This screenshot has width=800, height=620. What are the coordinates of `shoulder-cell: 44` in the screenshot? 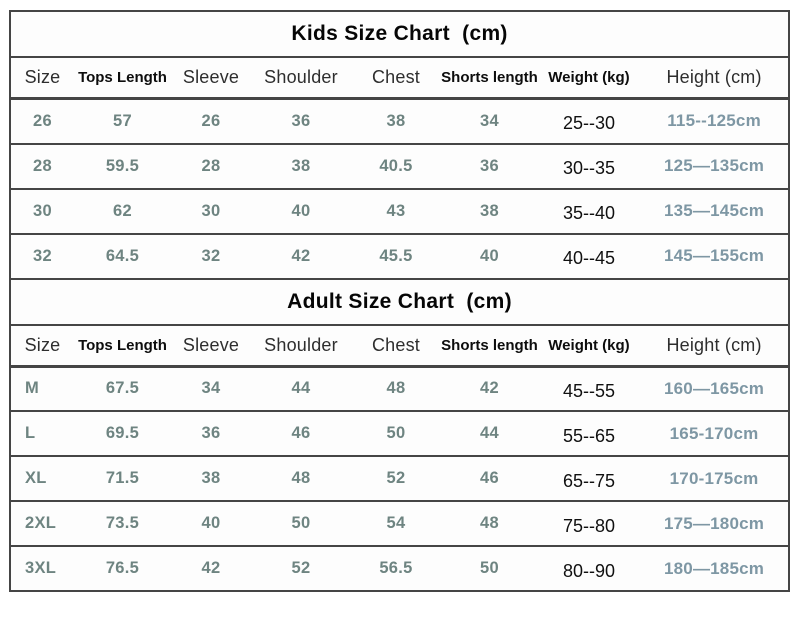 It's located at (301, 388).